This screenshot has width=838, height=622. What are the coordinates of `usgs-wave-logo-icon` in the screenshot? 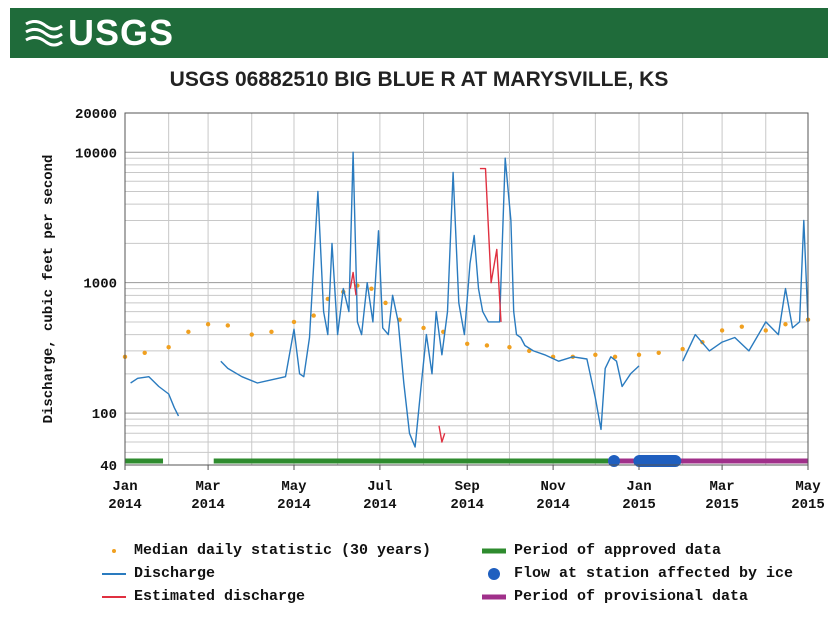 It's located at (44, 33).